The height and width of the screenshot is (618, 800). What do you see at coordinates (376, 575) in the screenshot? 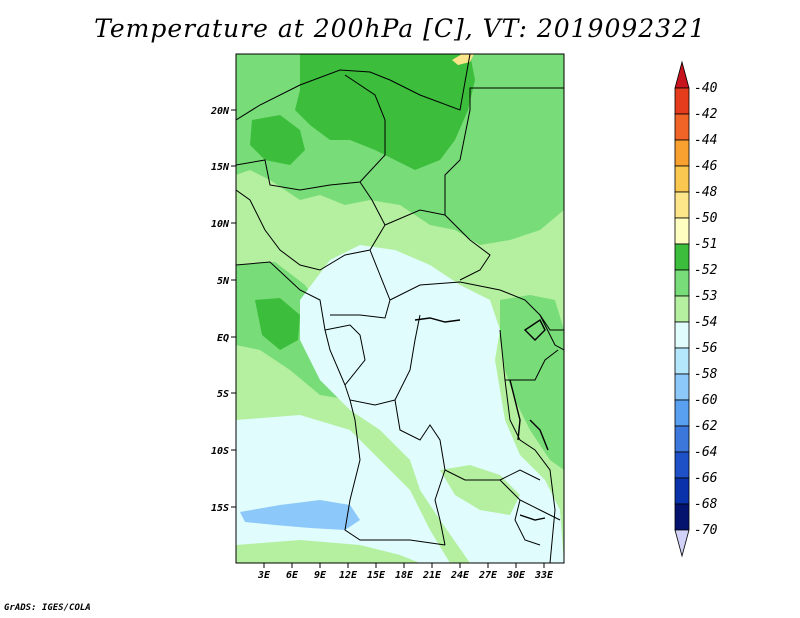
I see `lon-label: 15E` at bounding box center [376, 575].